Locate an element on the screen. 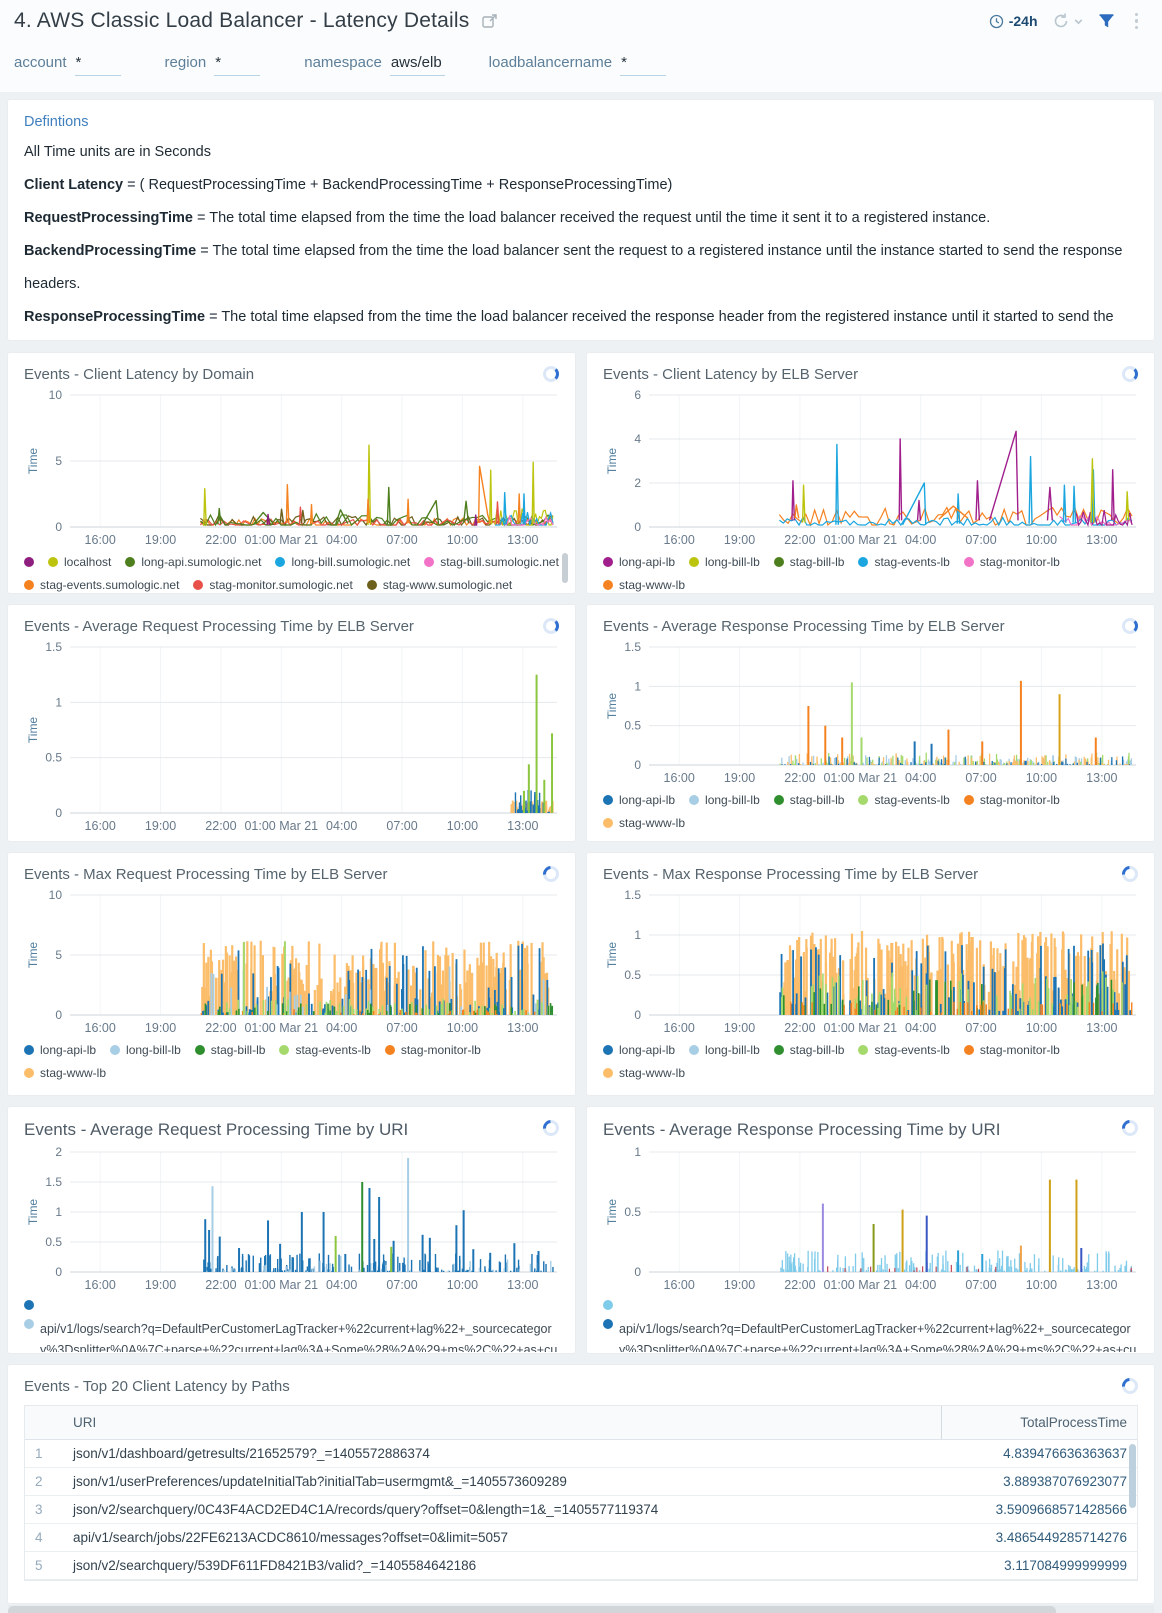 The image size is (1162, 1613). horizontal-scrollbar-thumb is located at coordinates (532, 1609).